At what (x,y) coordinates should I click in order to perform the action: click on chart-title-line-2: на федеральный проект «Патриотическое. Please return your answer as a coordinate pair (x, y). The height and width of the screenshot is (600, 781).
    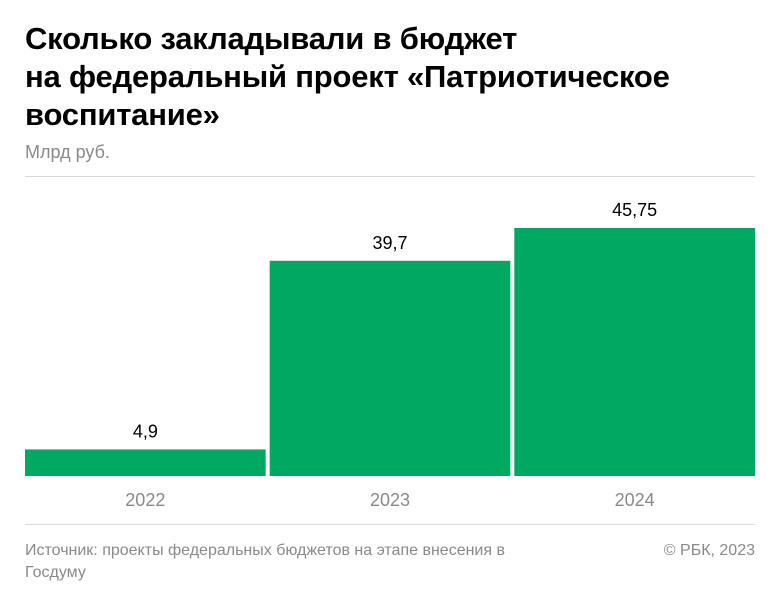
    Looking at the image, I should click on (347, 76).